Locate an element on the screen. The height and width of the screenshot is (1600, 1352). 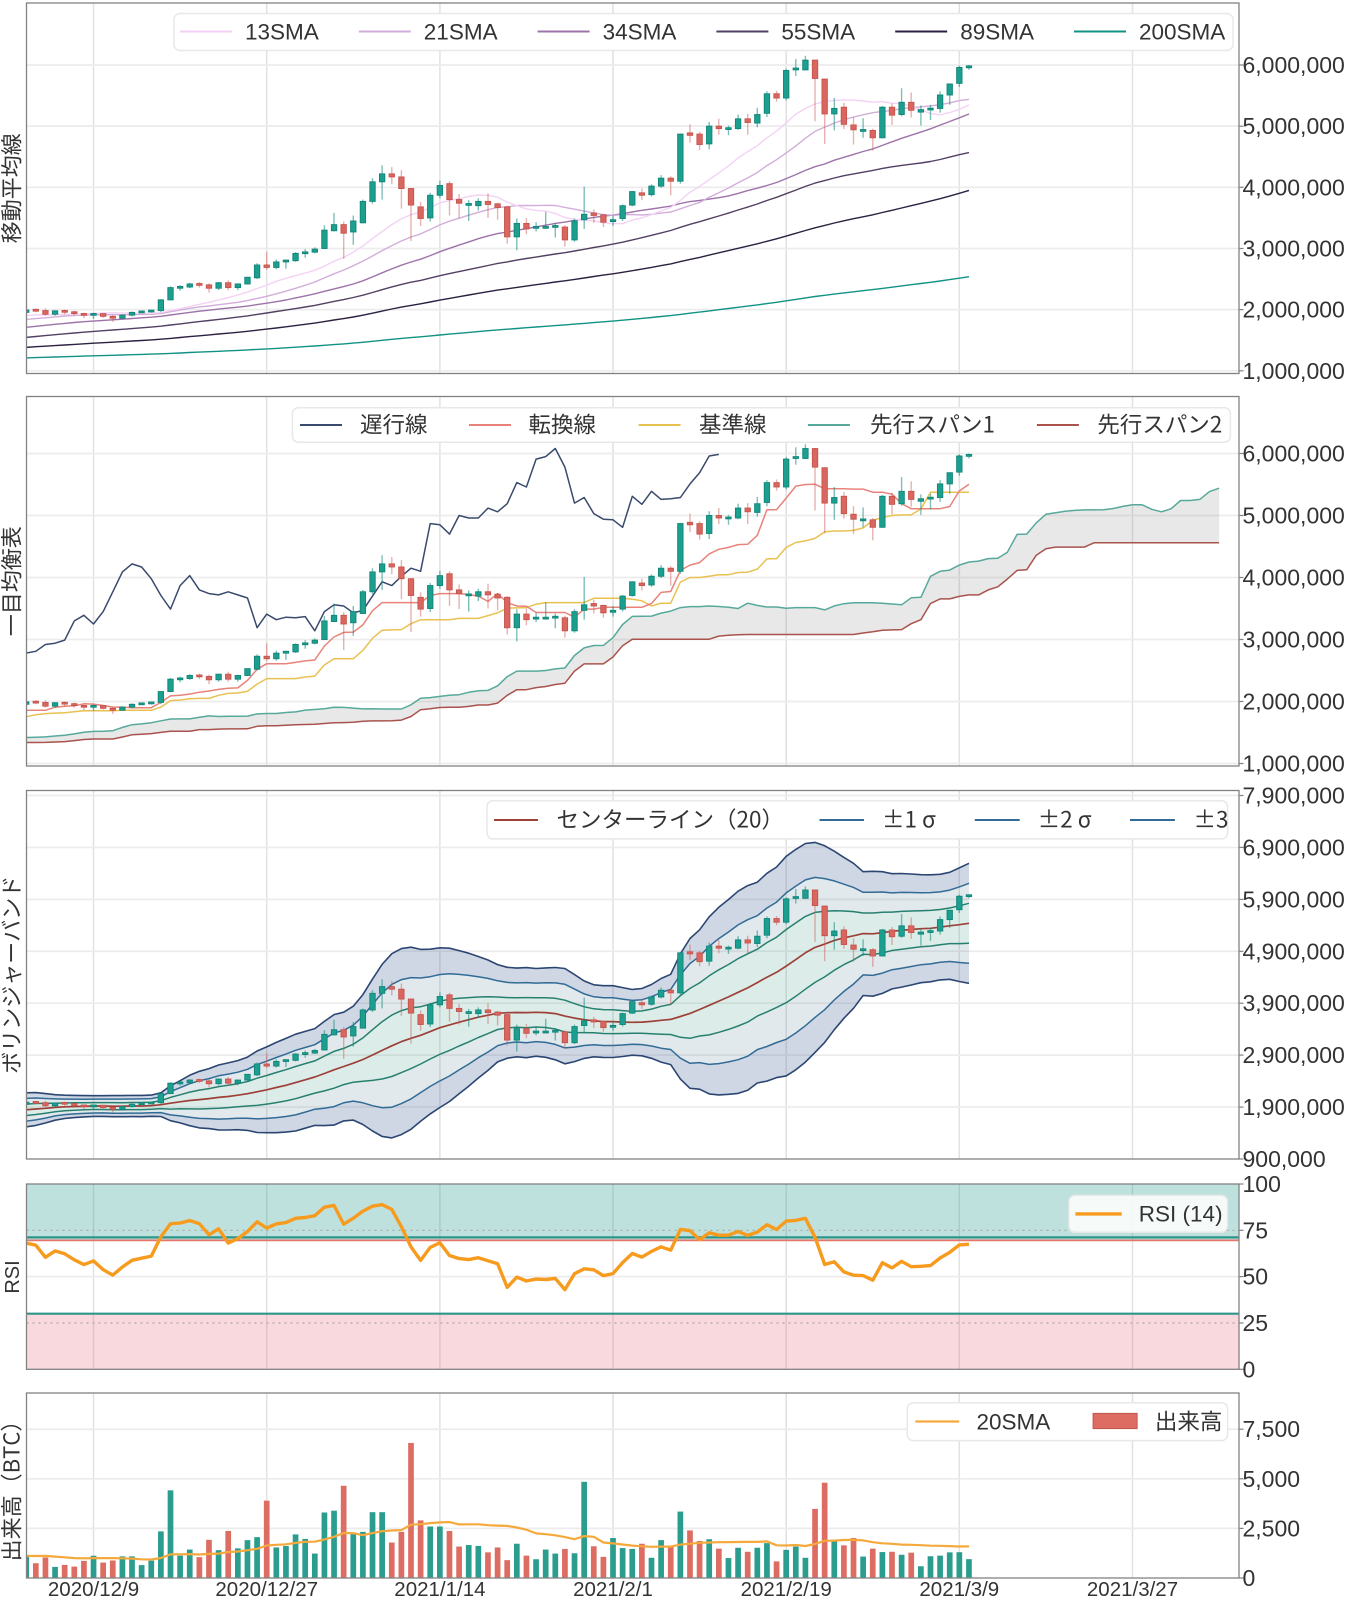
svg-text: 2021/2/19 is located at coordinates (786, 1589).